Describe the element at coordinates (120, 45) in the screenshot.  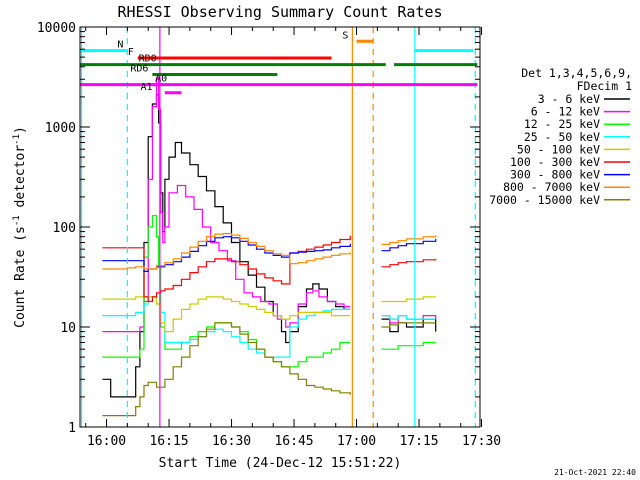
I see `state-bar-label: N` at that location.